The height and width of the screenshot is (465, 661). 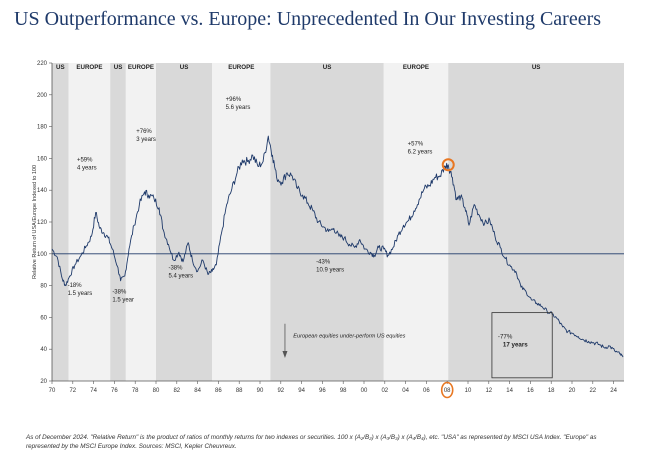 I want to click on annotation-label: +96%, so click(x=234, y=100).